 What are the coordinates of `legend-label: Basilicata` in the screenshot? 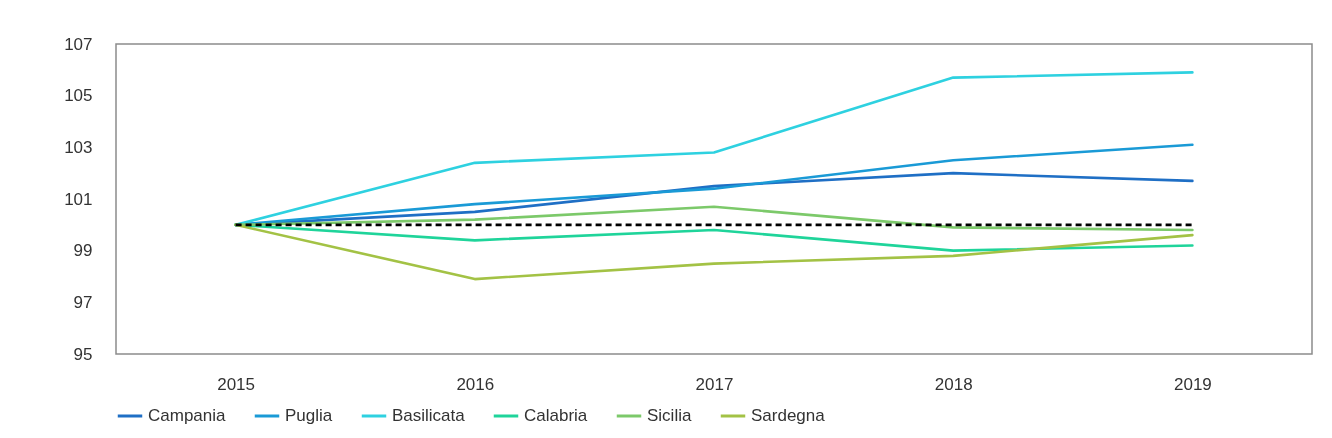 It's located at (429, 415).